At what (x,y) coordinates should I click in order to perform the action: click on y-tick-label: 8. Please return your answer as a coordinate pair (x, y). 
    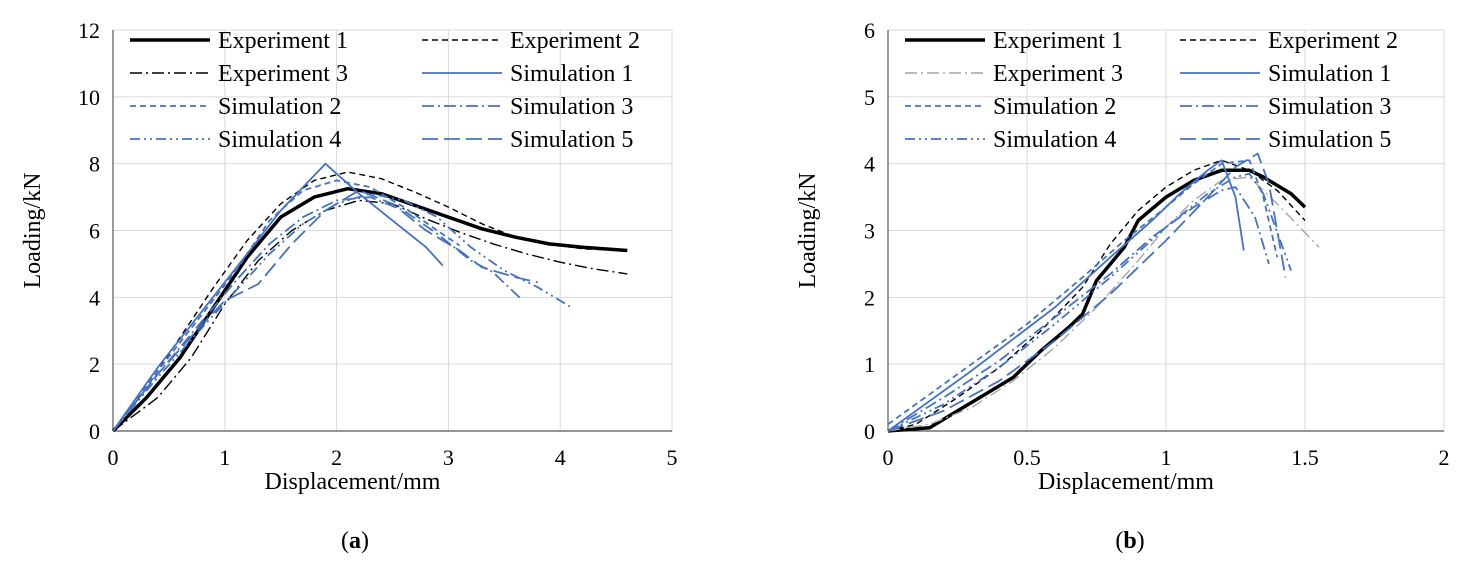
    Looking at the image, I should click on (94, 164).